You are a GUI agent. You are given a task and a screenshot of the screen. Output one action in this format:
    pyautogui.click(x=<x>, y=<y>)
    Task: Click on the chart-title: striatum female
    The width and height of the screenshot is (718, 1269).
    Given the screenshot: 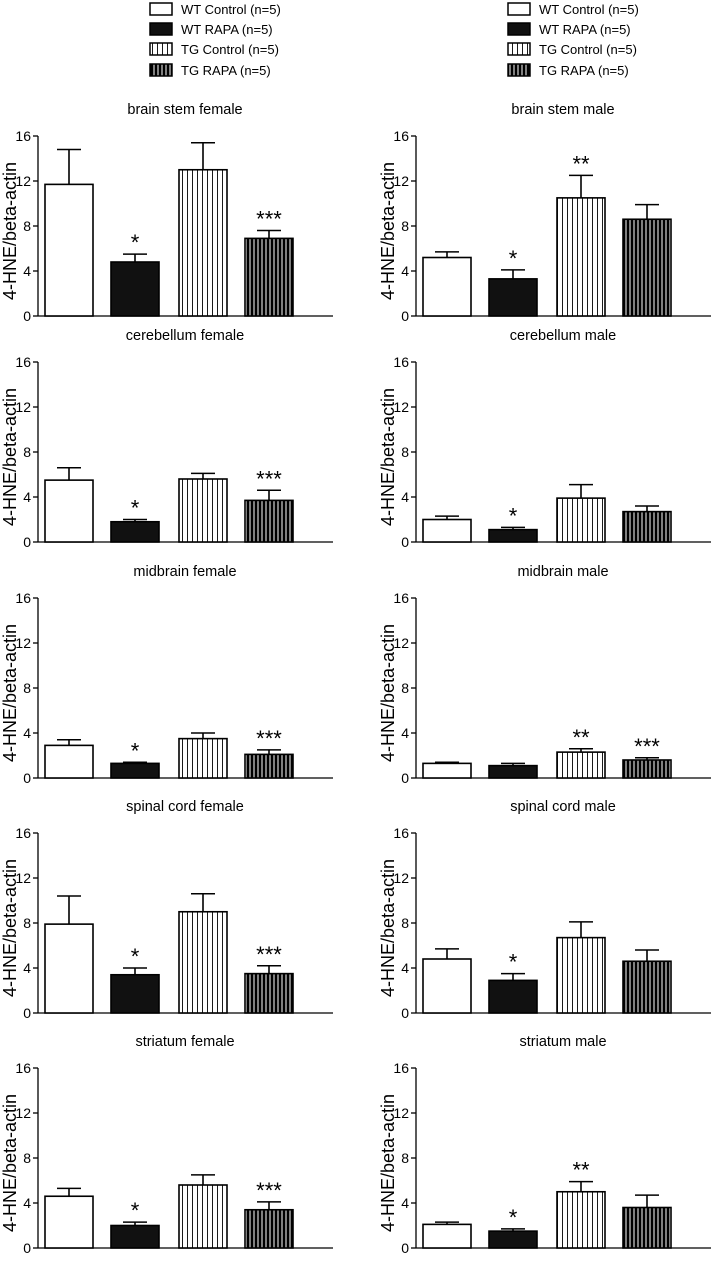 What is the action you would take?
    pyautogui.click(x=184, y=1042)
    